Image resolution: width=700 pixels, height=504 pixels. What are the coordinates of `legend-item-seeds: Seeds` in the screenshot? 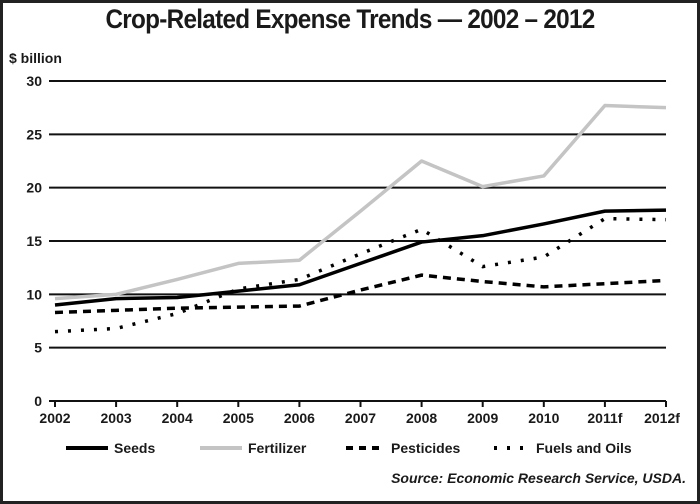 It's located at (110, 448).